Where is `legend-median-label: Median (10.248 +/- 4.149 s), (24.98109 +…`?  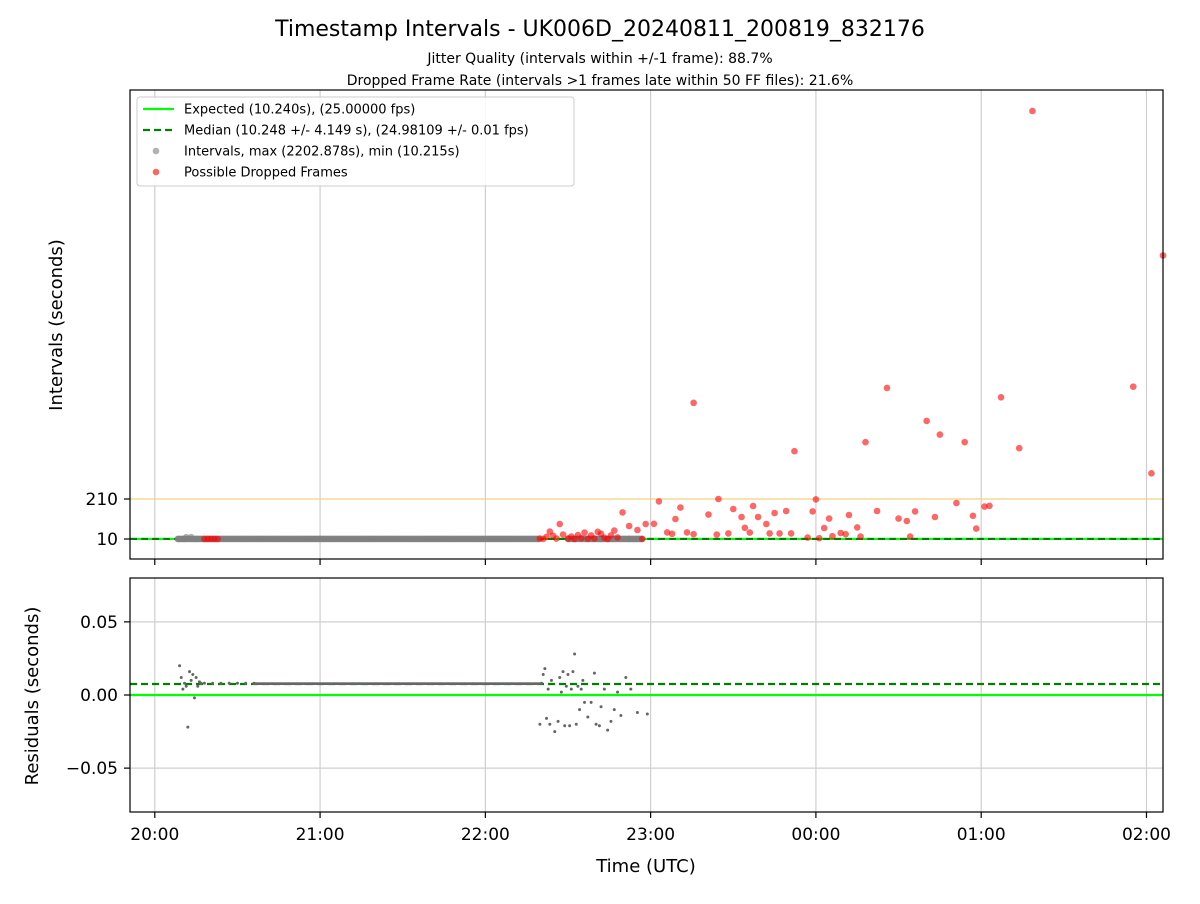
legend-median-label: Median (10.248 +/- 4.149 s), (24.98109 +… is located at coordinates (356, 131).